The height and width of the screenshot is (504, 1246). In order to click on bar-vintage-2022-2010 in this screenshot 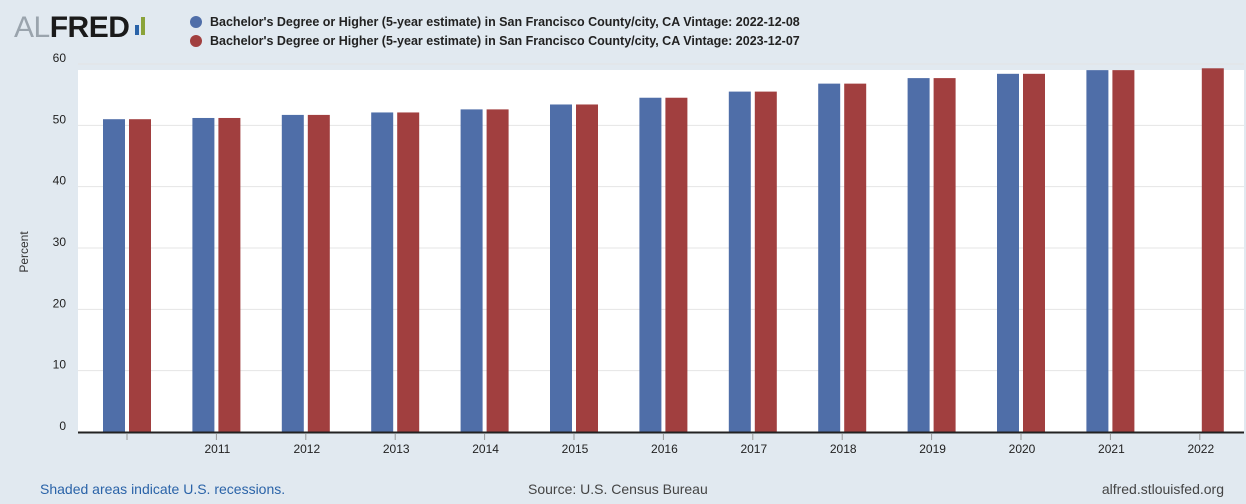, I will do `click(114, 275)`.